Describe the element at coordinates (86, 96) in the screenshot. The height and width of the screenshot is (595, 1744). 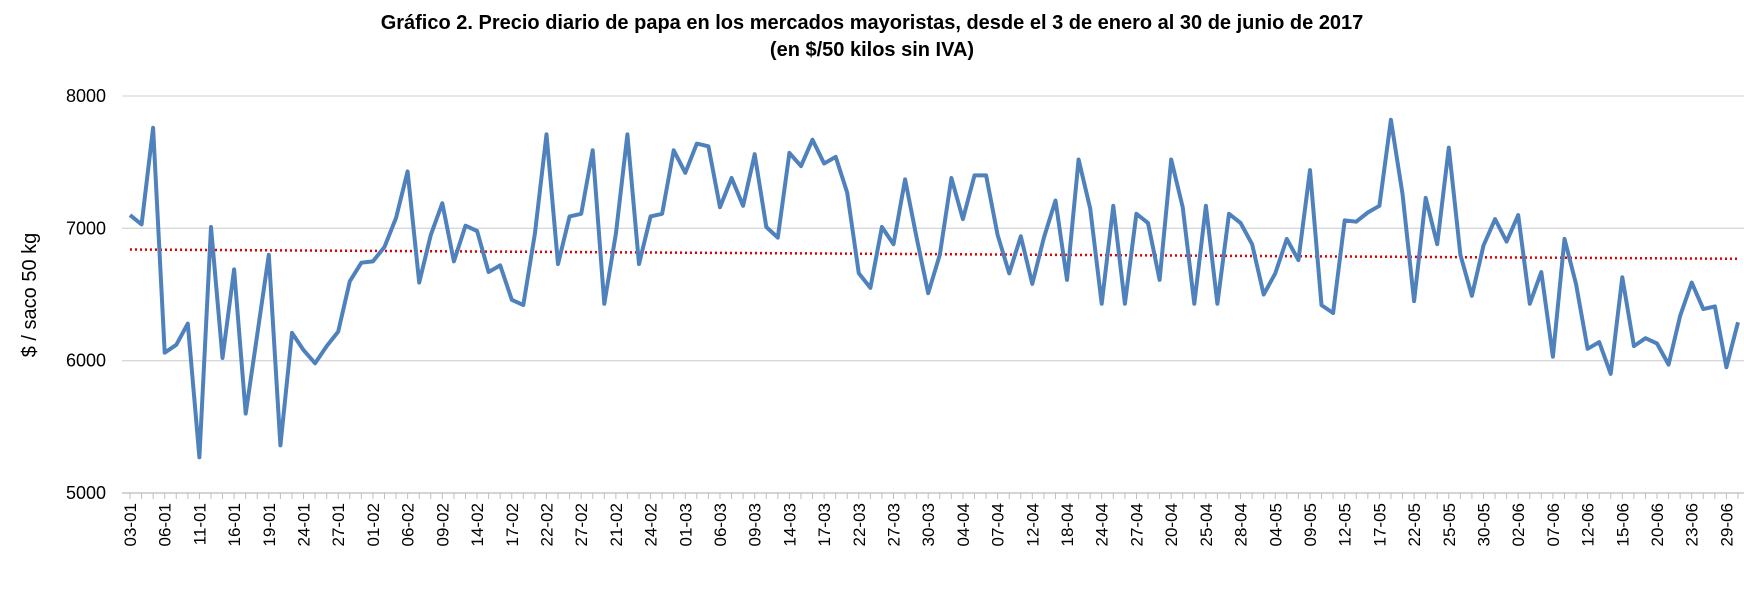
I see `y-tick-label: 8000` at that location.